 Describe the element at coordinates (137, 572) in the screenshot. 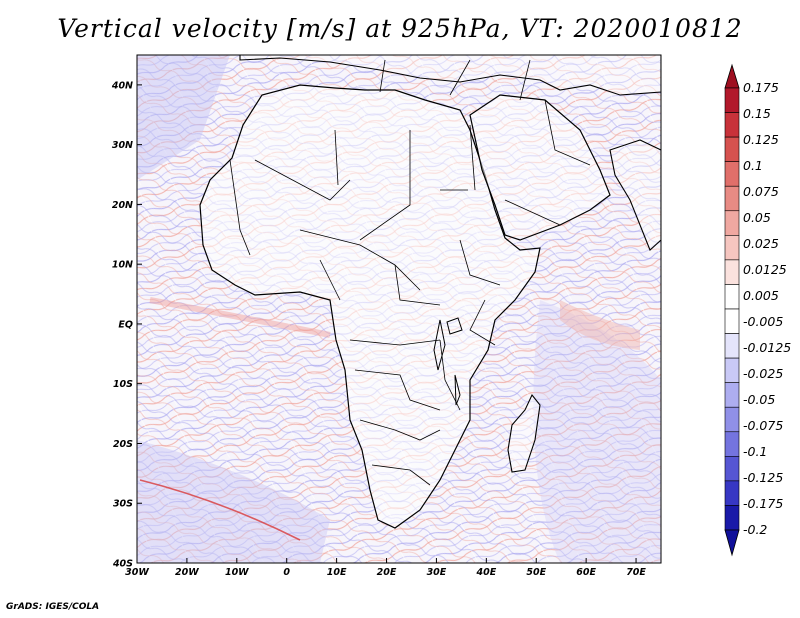

I see `x-tick-label: 30W` at that location.